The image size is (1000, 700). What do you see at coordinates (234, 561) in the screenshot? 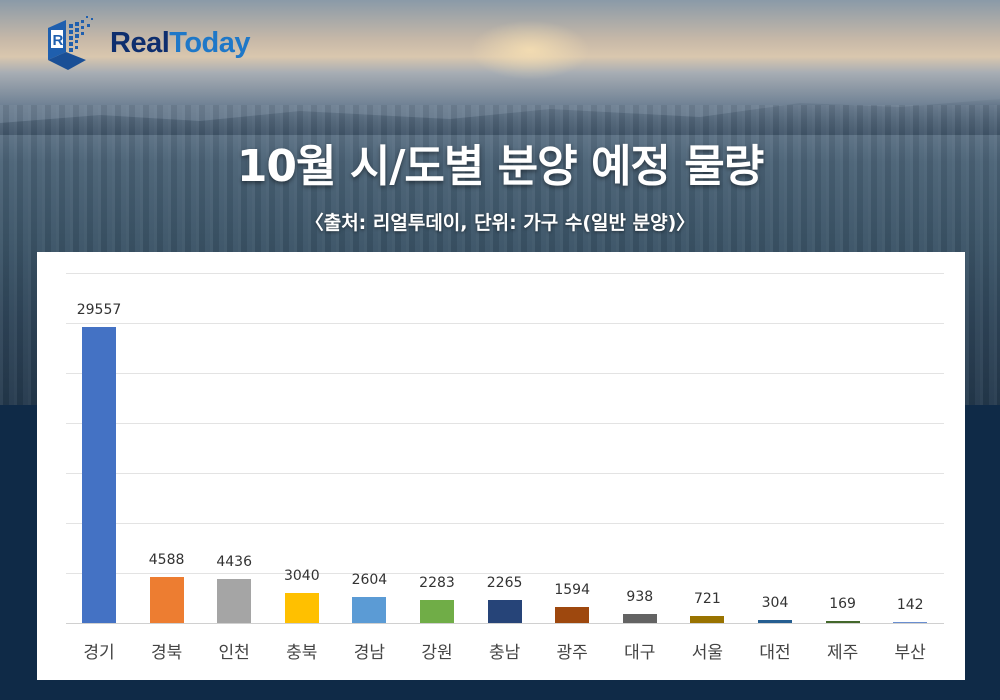
I see `data-label: 4436` at bounding box center [234, 561].